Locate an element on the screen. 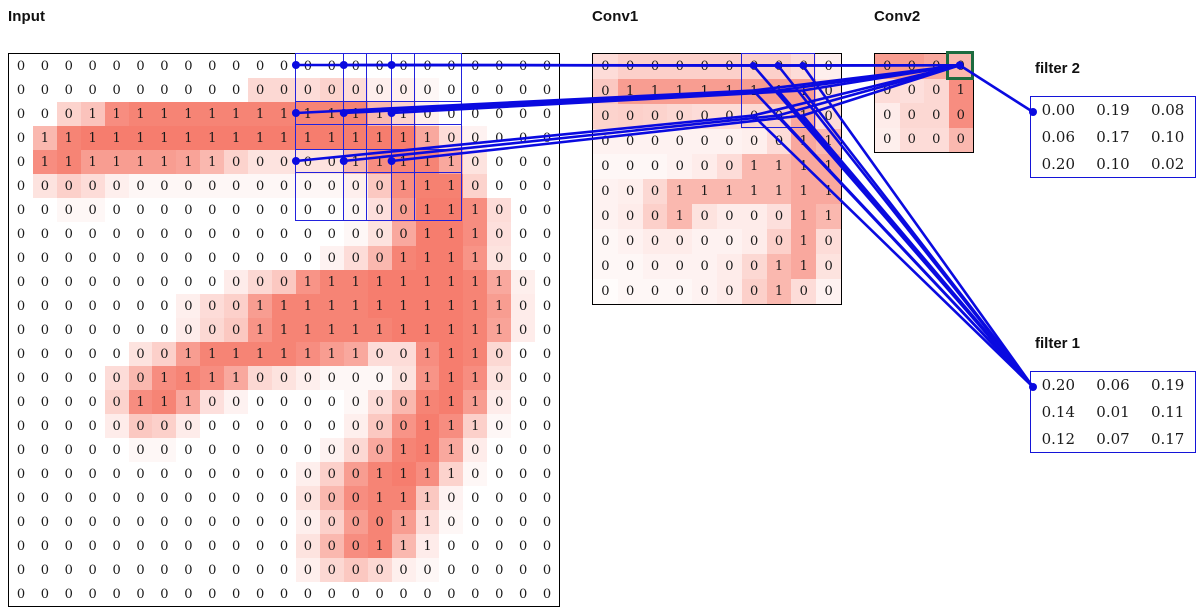 Image resolution: width=1202 pixels, height=615 pixels. filter-cell: 0.20 is located at coordinates (1058, 163).